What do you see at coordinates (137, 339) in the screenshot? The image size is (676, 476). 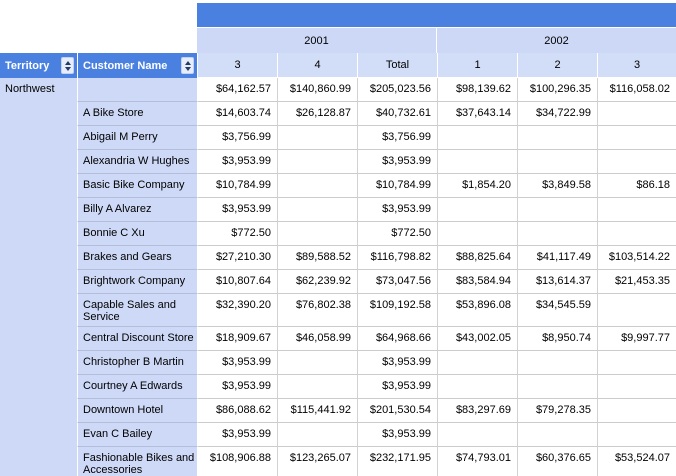 I see `customer-cell: Central Discount Store` at bounding box center [137, 339].